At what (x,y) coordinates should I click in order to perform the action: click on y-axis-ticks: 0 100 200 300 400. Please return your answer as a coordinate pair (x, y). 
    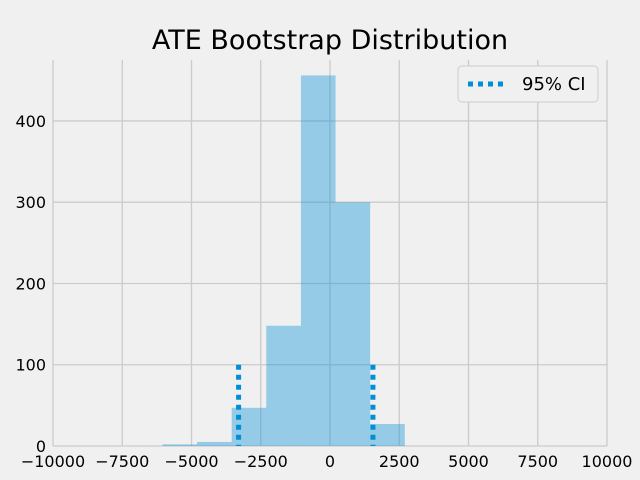
    Looking at the image, I should click on (30, 284).